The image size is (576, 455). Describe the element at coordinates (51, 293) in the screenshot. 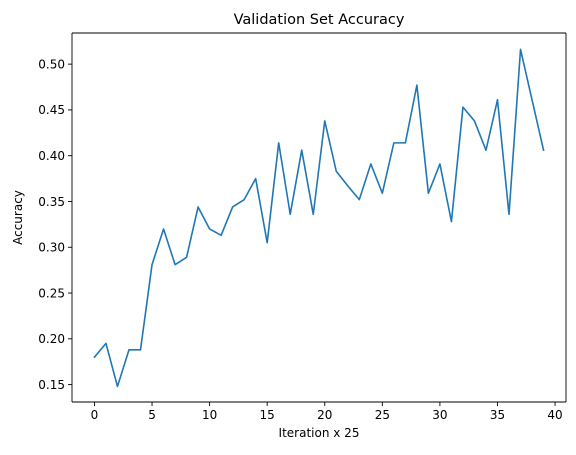

I see `y-tick-label: 0.25` at that location.